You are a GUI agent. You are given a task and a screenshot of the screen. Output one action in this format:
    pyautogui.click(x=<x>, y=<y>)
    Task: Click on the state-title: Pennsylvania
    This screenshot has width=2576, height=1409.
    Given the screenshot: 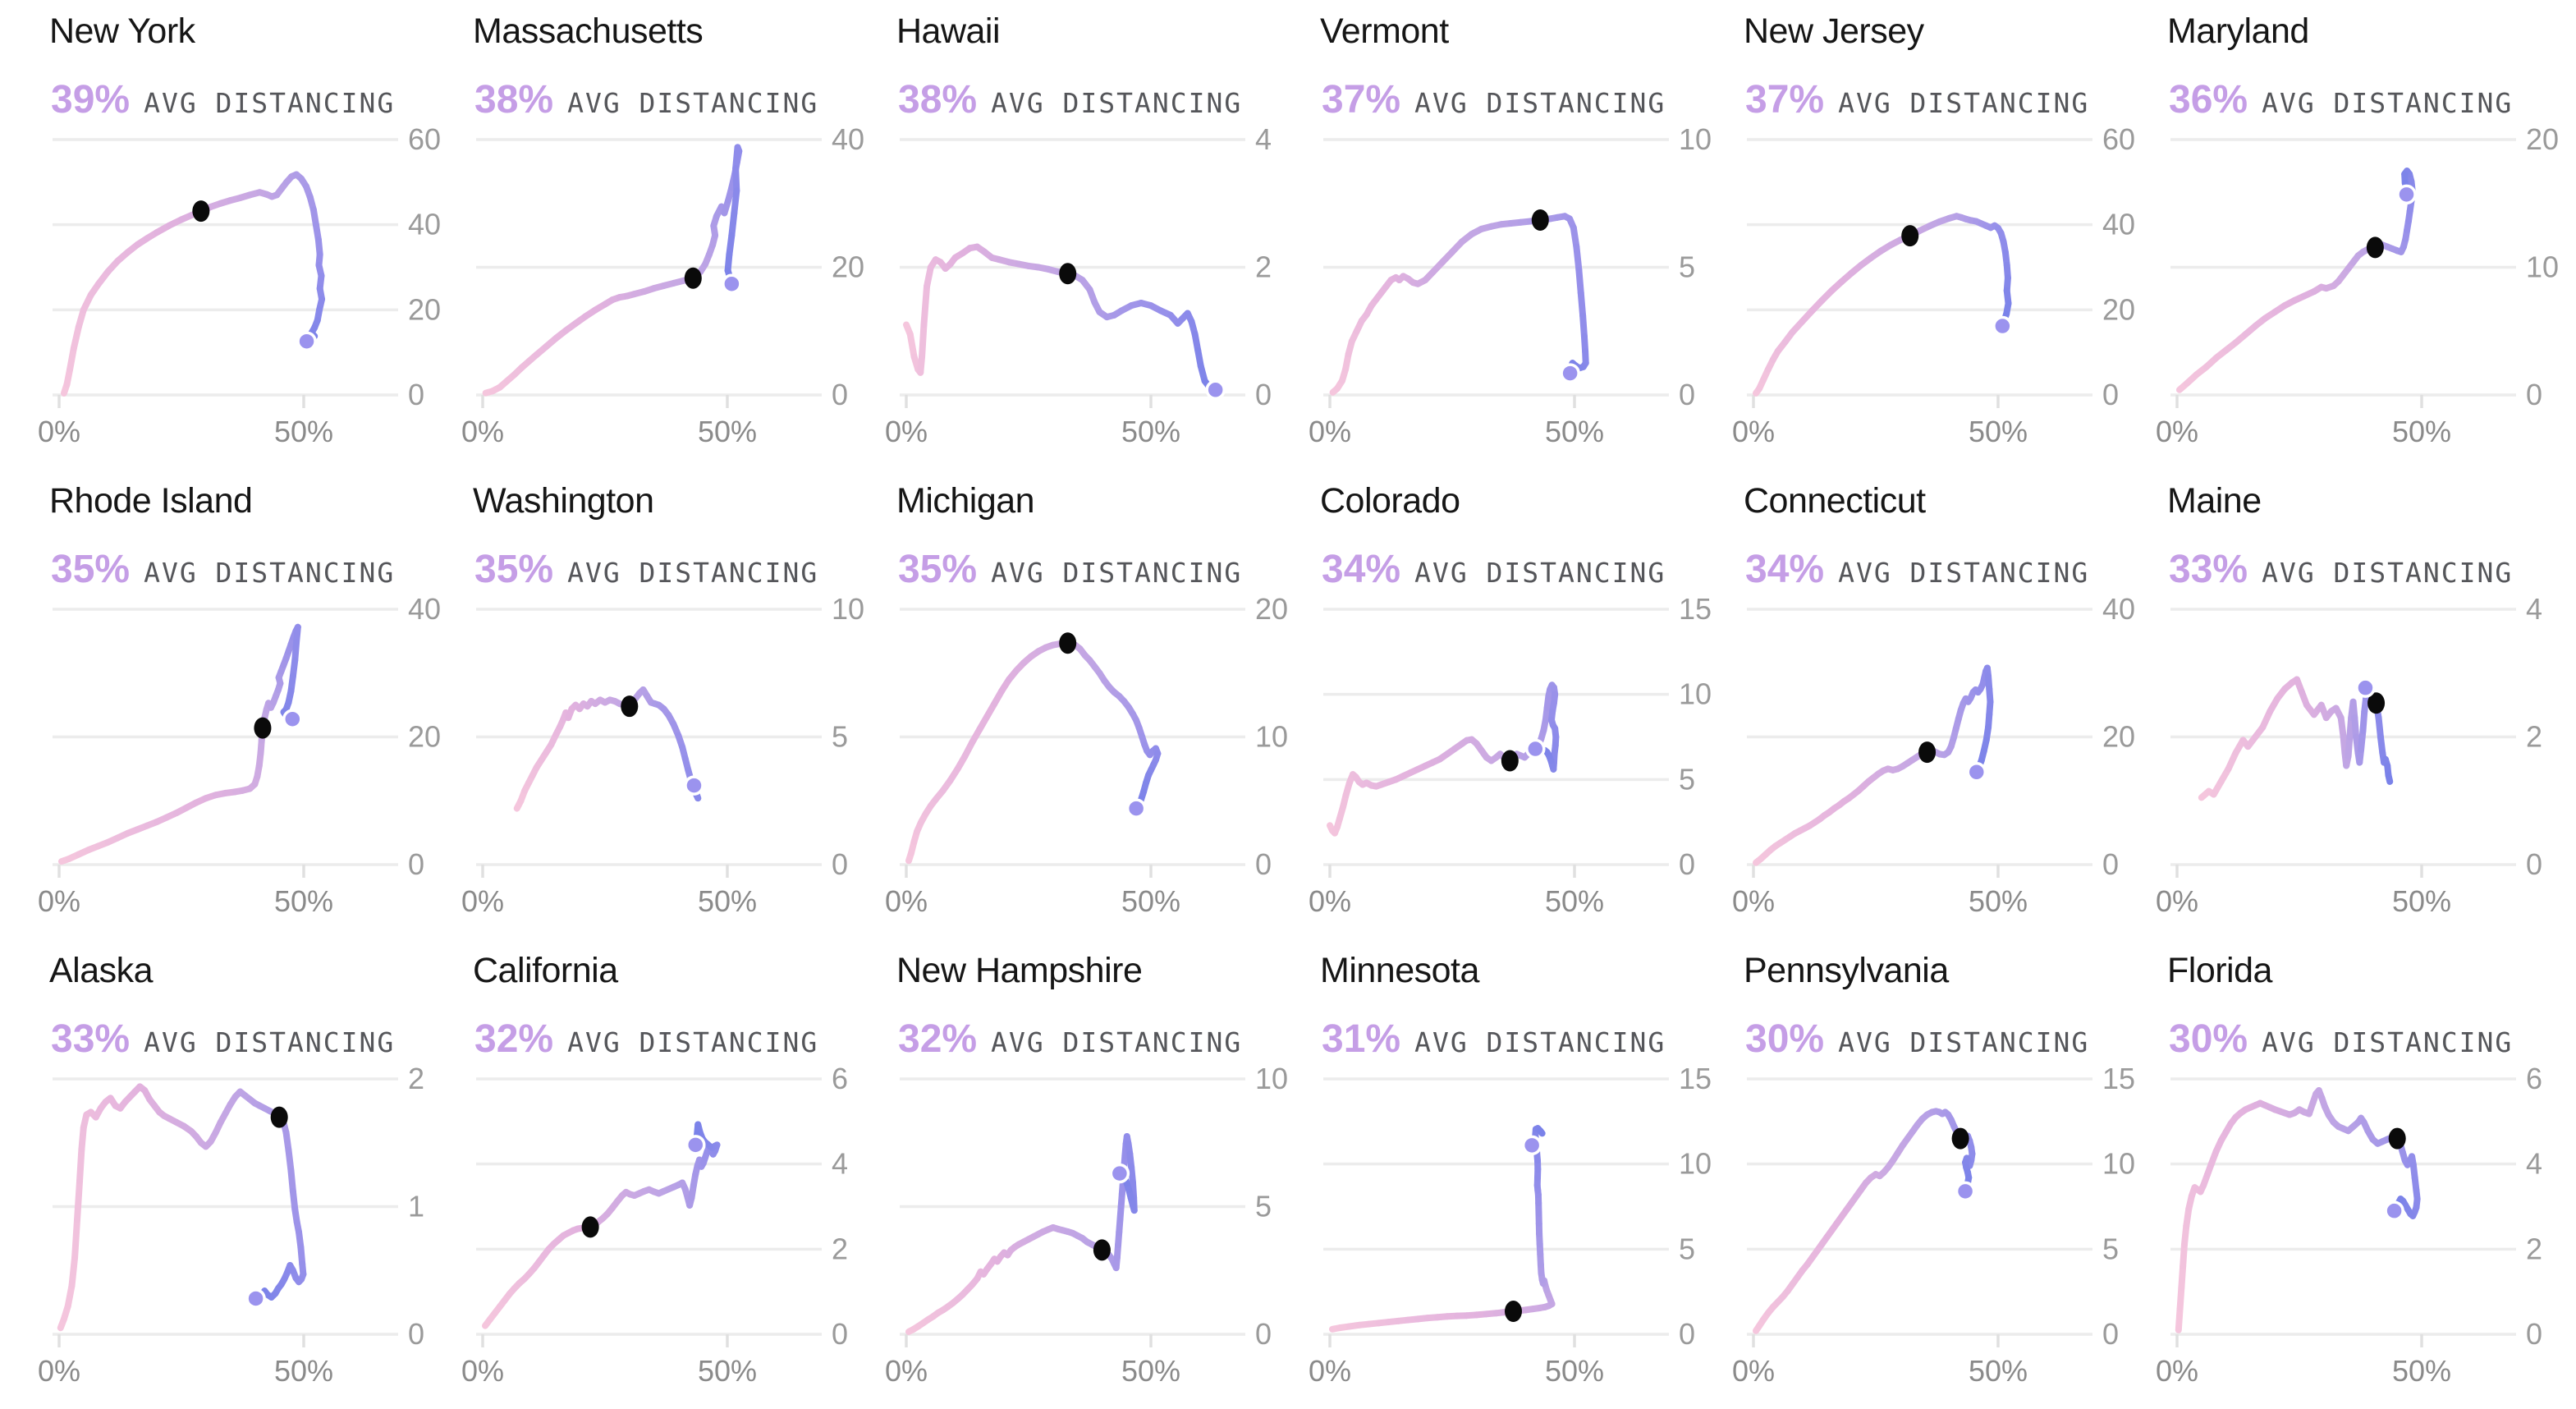 What is the action you would take?
    pyautogui.click(x=1847, y=970)
    